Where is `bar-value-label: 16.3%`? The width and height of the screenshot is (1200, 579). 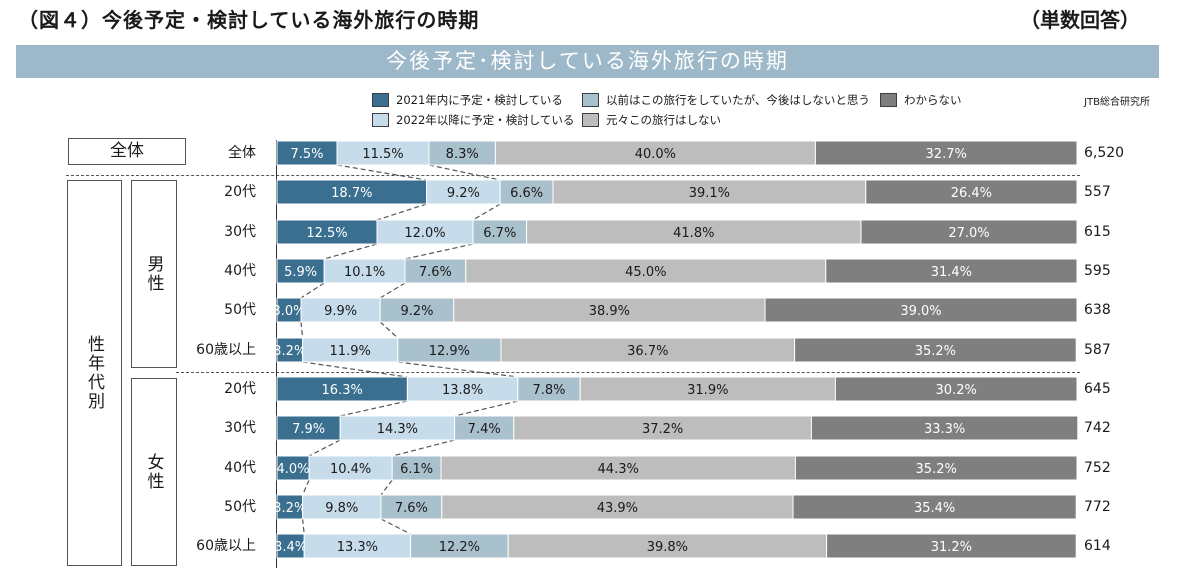 bar-value-label: 16.3% is located at coordinates (342, 390).